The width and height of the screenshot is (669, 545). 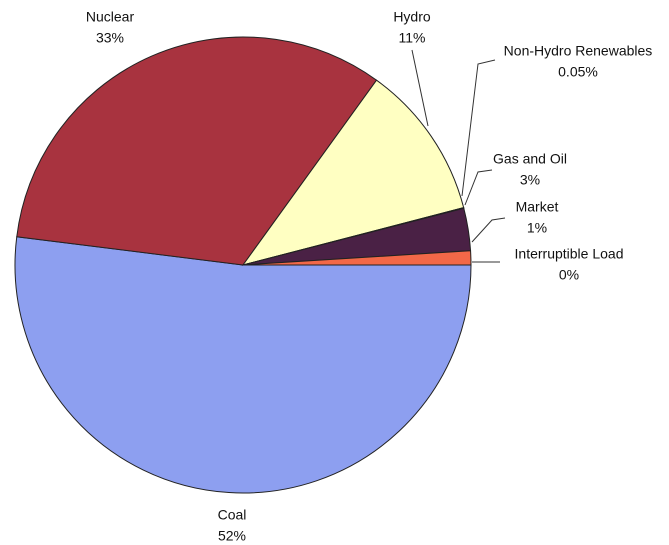 I want to click on slice-value-label: 1%, so click(x=537, y=228).